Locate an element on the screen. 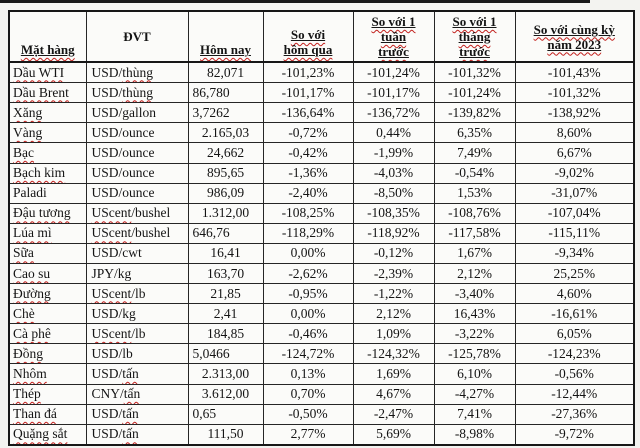 The width and height of the screenshot is (640, 448). column-header-label: So với 1 is located at coordinates (474, 21).